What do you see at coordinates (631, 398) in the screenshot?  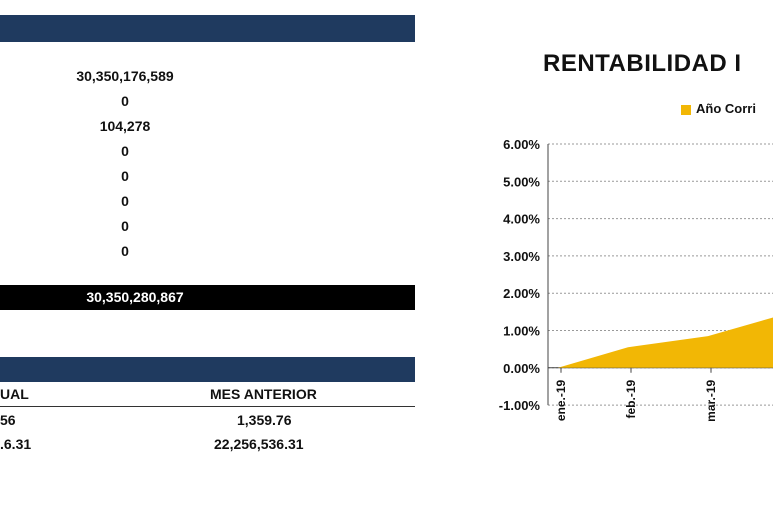 I see `x-tick-label: feb.-19` at bounding box center [631, 398].